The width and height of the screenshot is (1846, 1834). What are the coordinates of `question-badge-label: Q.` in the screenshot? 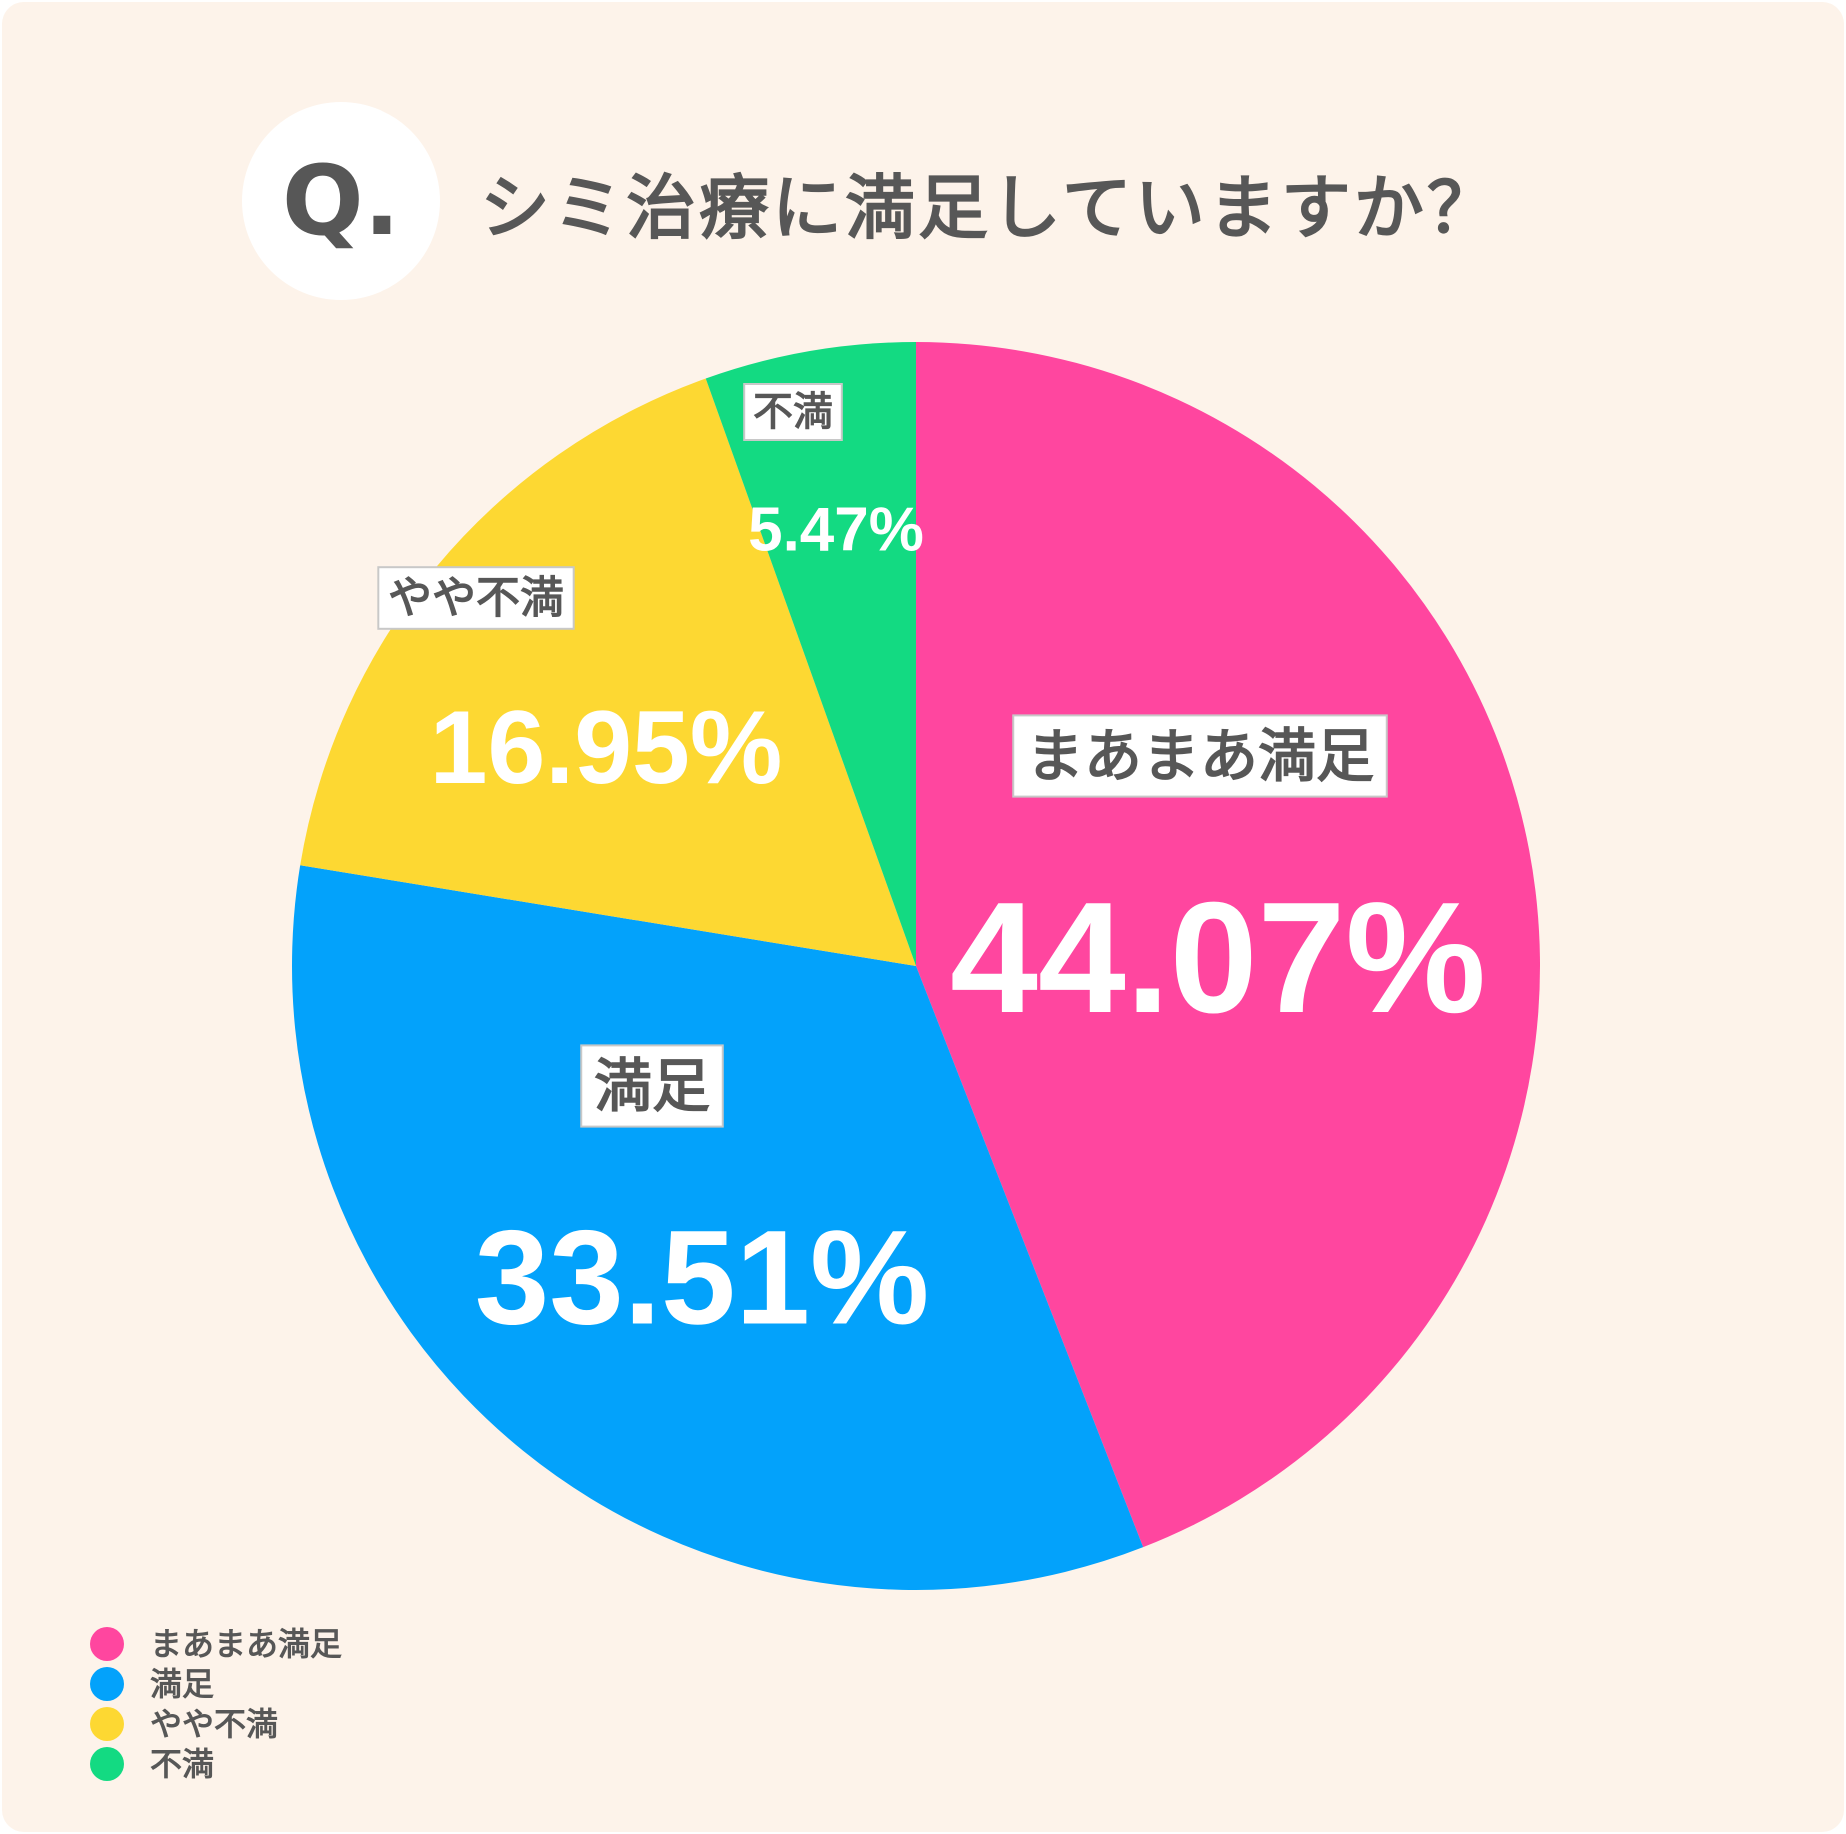 It's located at (341, 201).